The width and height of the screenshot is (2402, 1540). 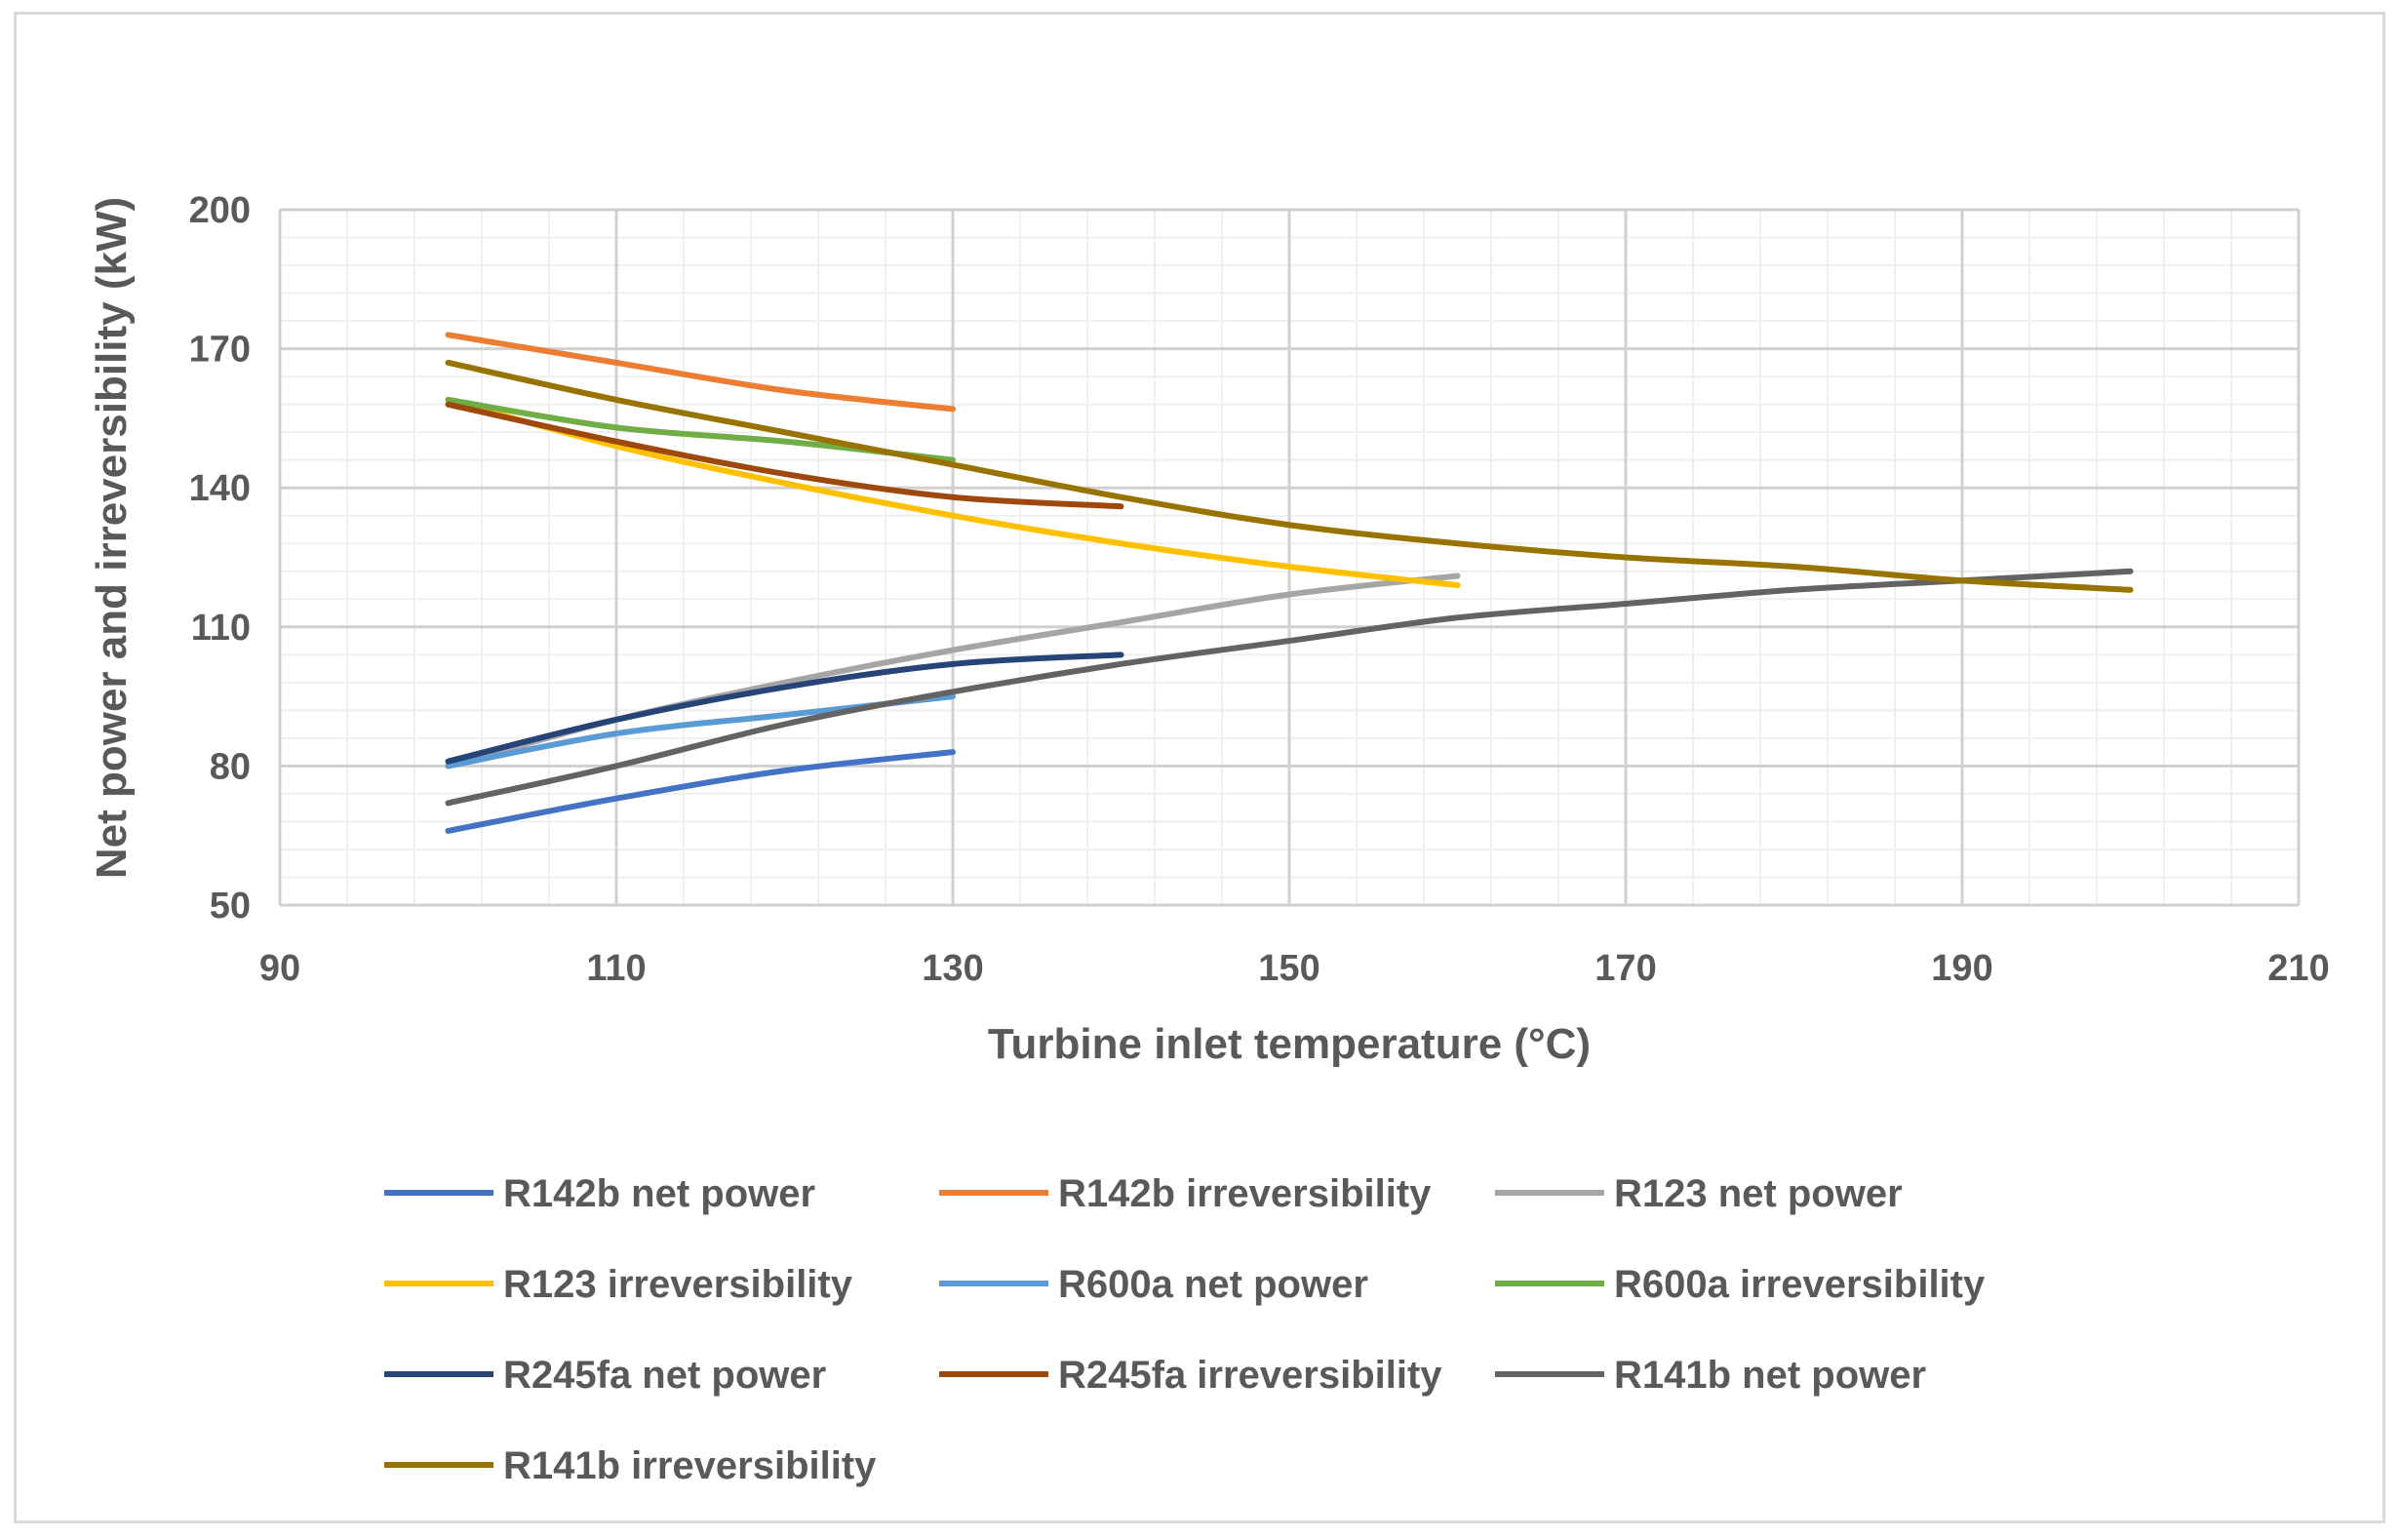 I want to click on y-tick-label: 80, so click(x=231, y=767).